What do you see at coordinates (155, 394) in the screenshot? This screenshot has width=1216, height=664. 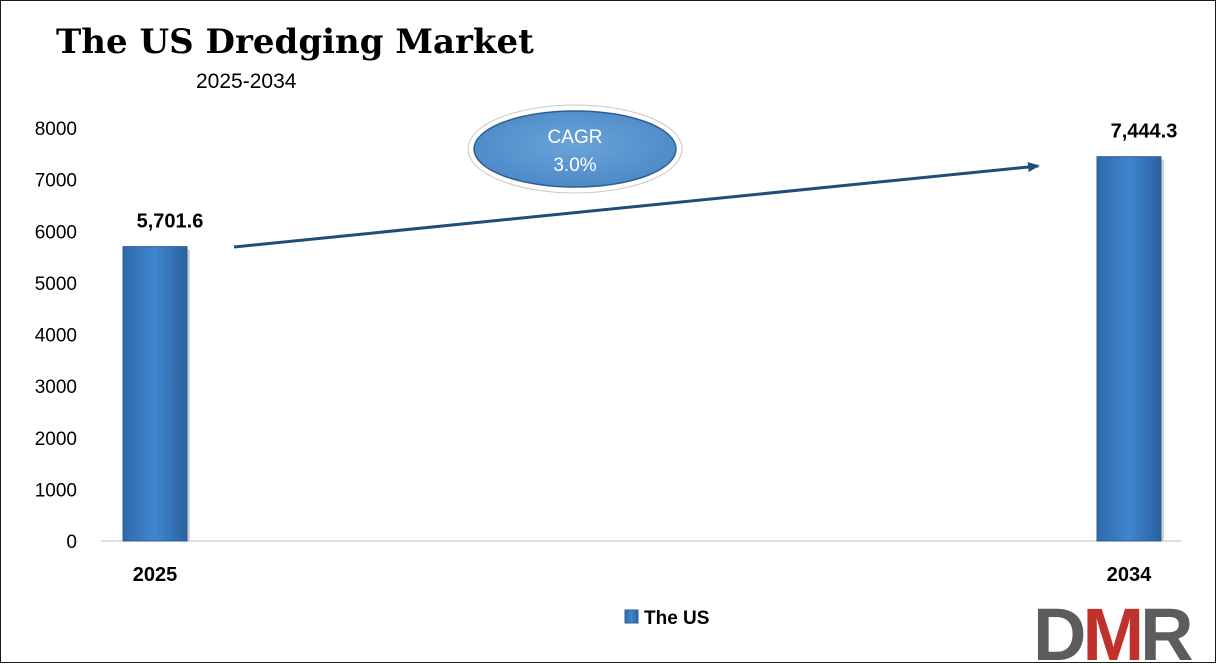 I see `bar-2025` at bounding box center [155, 394].